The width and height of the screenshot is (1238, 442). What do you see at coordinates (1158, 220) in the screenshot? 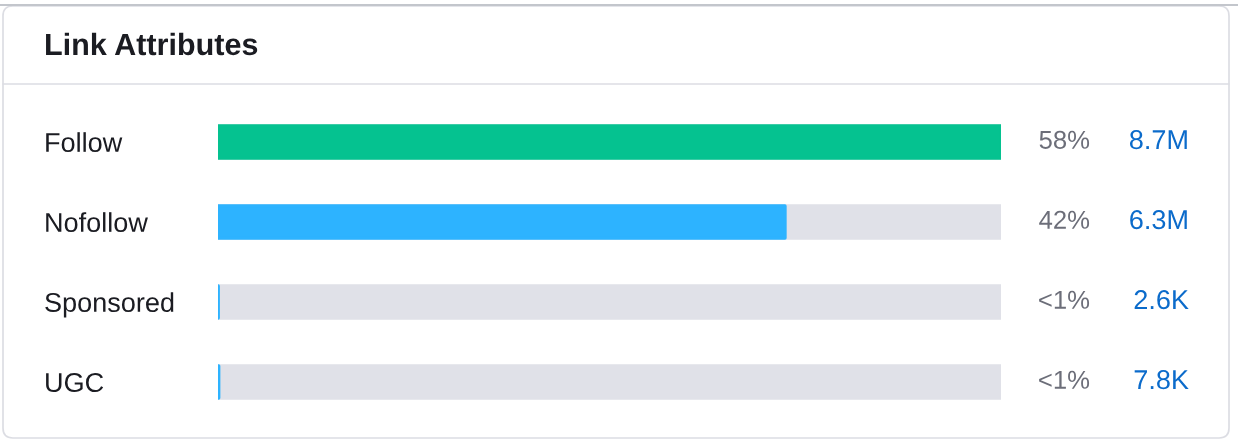
I see `data-label: 6.3M` at bounding box center [1158, 220].